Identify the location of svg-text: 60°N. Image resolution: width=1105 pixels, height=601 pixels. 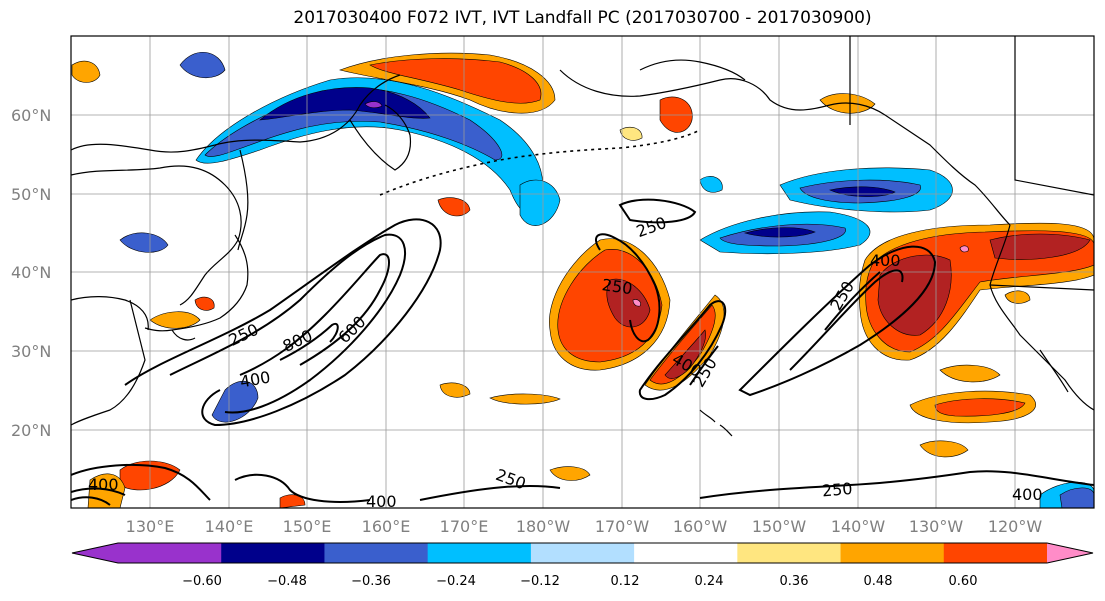
(31, 115).